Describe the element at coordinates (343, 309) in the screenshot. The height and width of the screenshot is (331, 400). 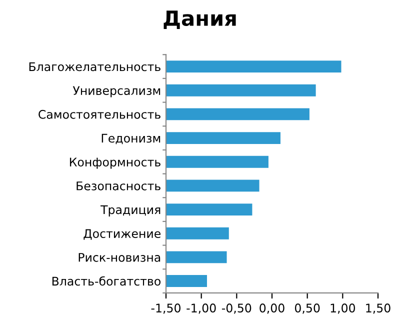
I see `x-tick-label: 1,00` at that location.